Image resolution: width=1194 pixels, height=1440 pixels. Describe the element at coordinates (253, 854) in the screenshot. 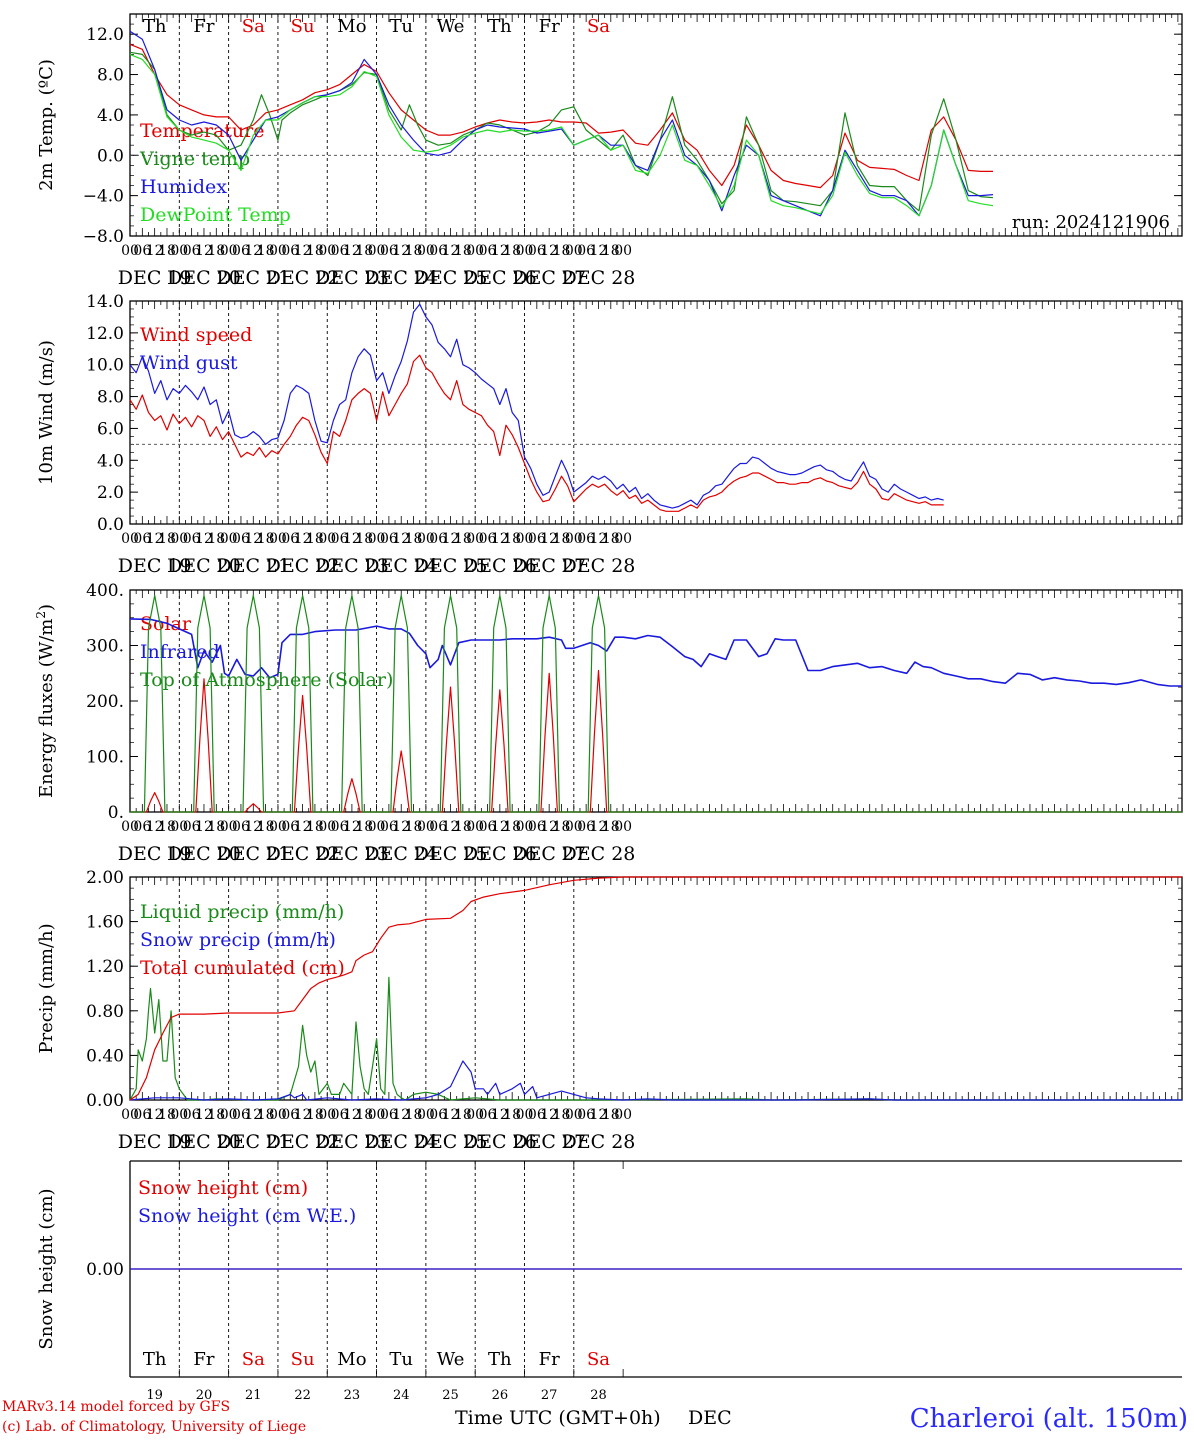

I see `date-label: DEC 21` at that location.